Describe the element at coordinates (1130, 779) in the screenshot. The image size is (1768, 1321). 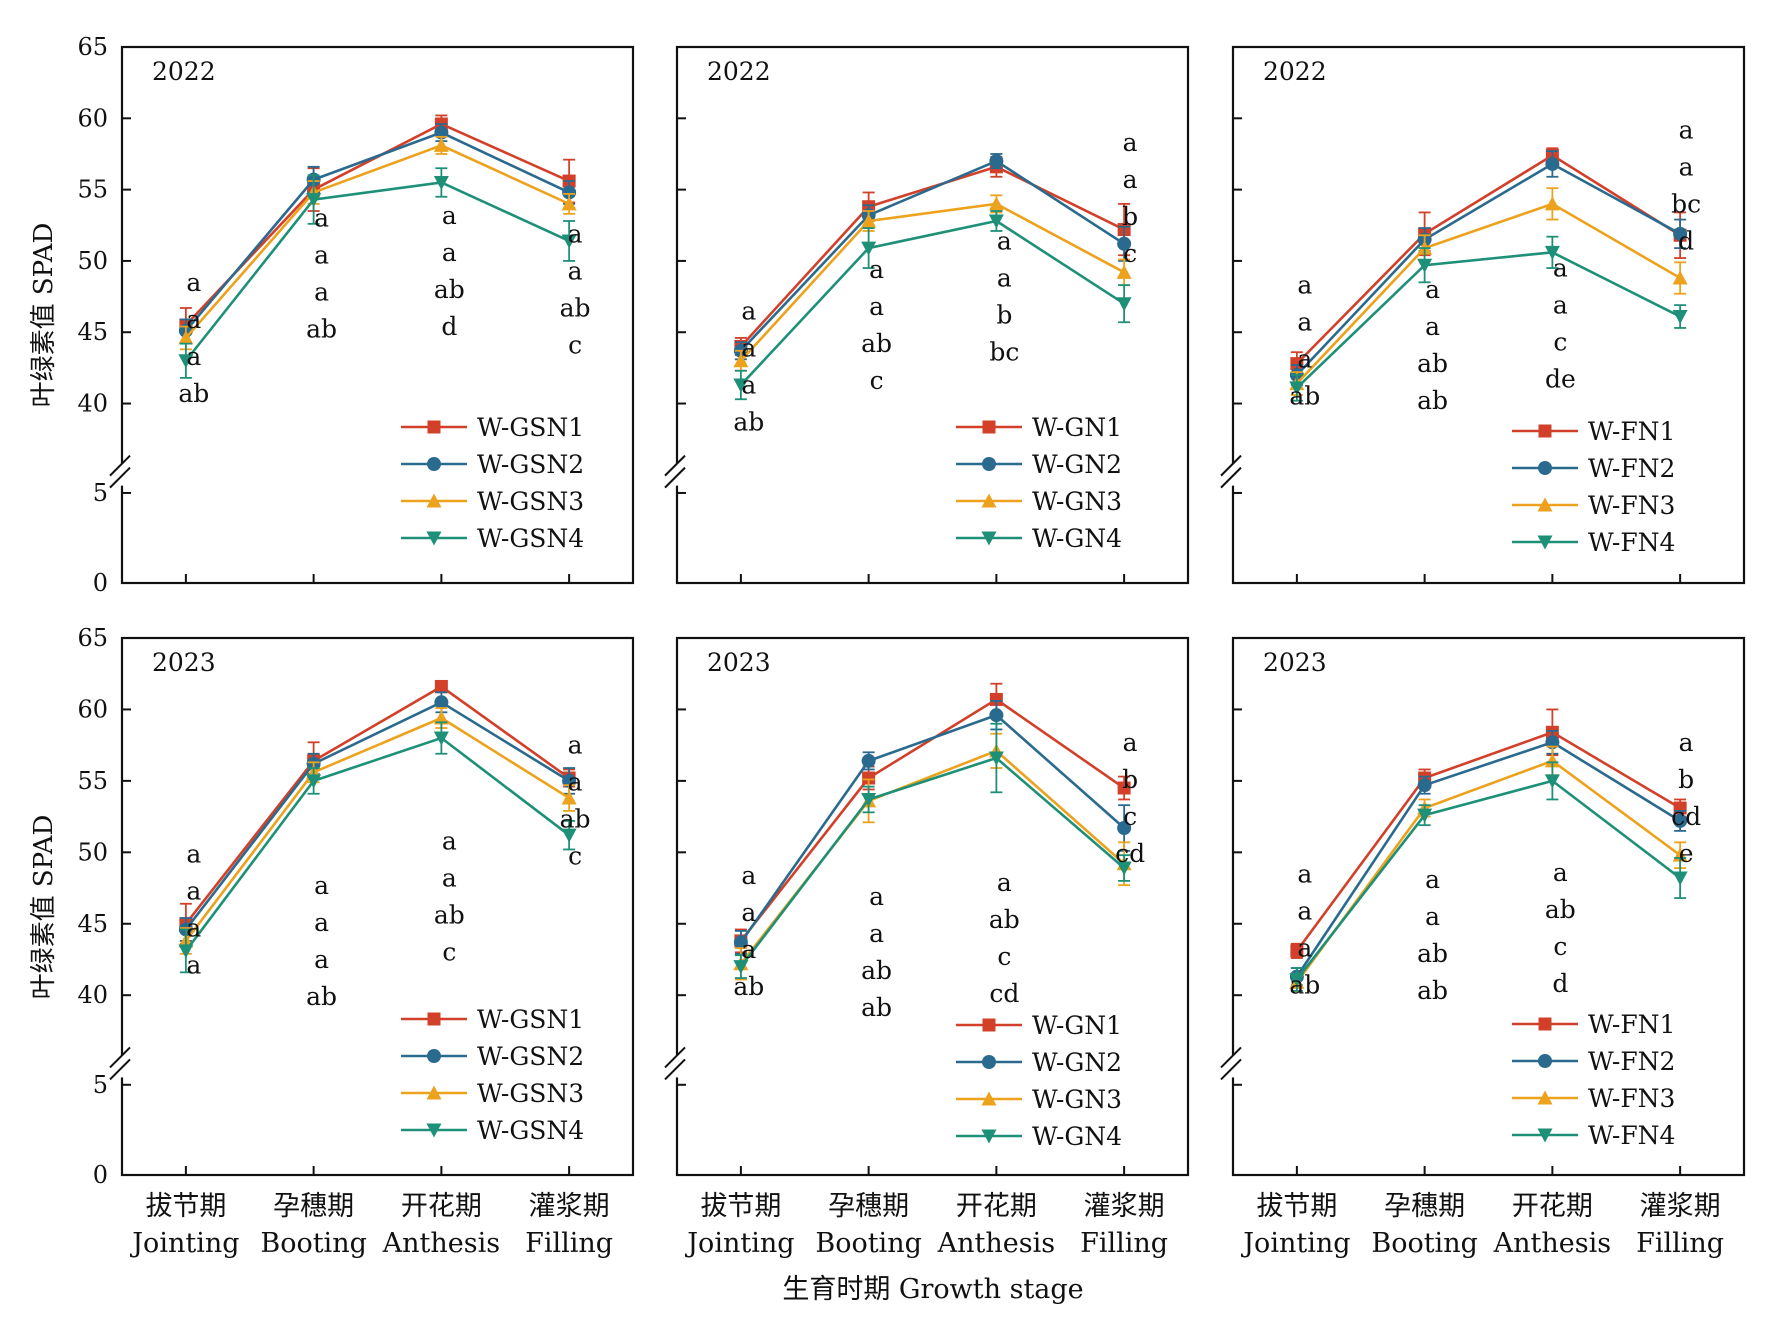
I see `significance-letter: b` at that location.